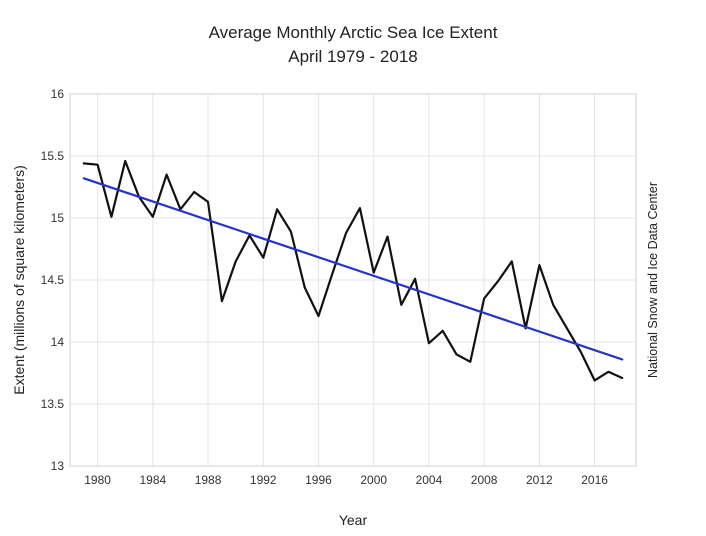  I want to click on x-tick-label: 2016, so click(594, 480).